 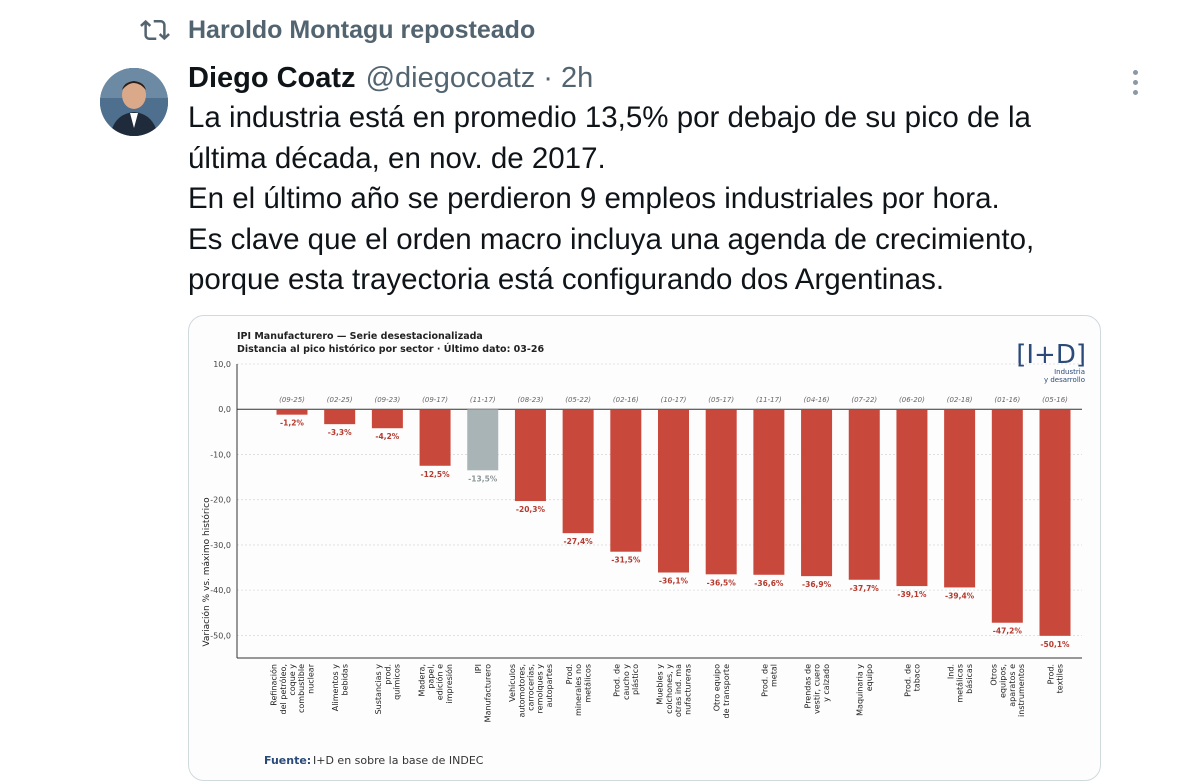 What do you see at coordinates (1012, 685) in the screenshot?
I see `x-tick-label-line: aparatos e` at bounding box center [1012, 685].